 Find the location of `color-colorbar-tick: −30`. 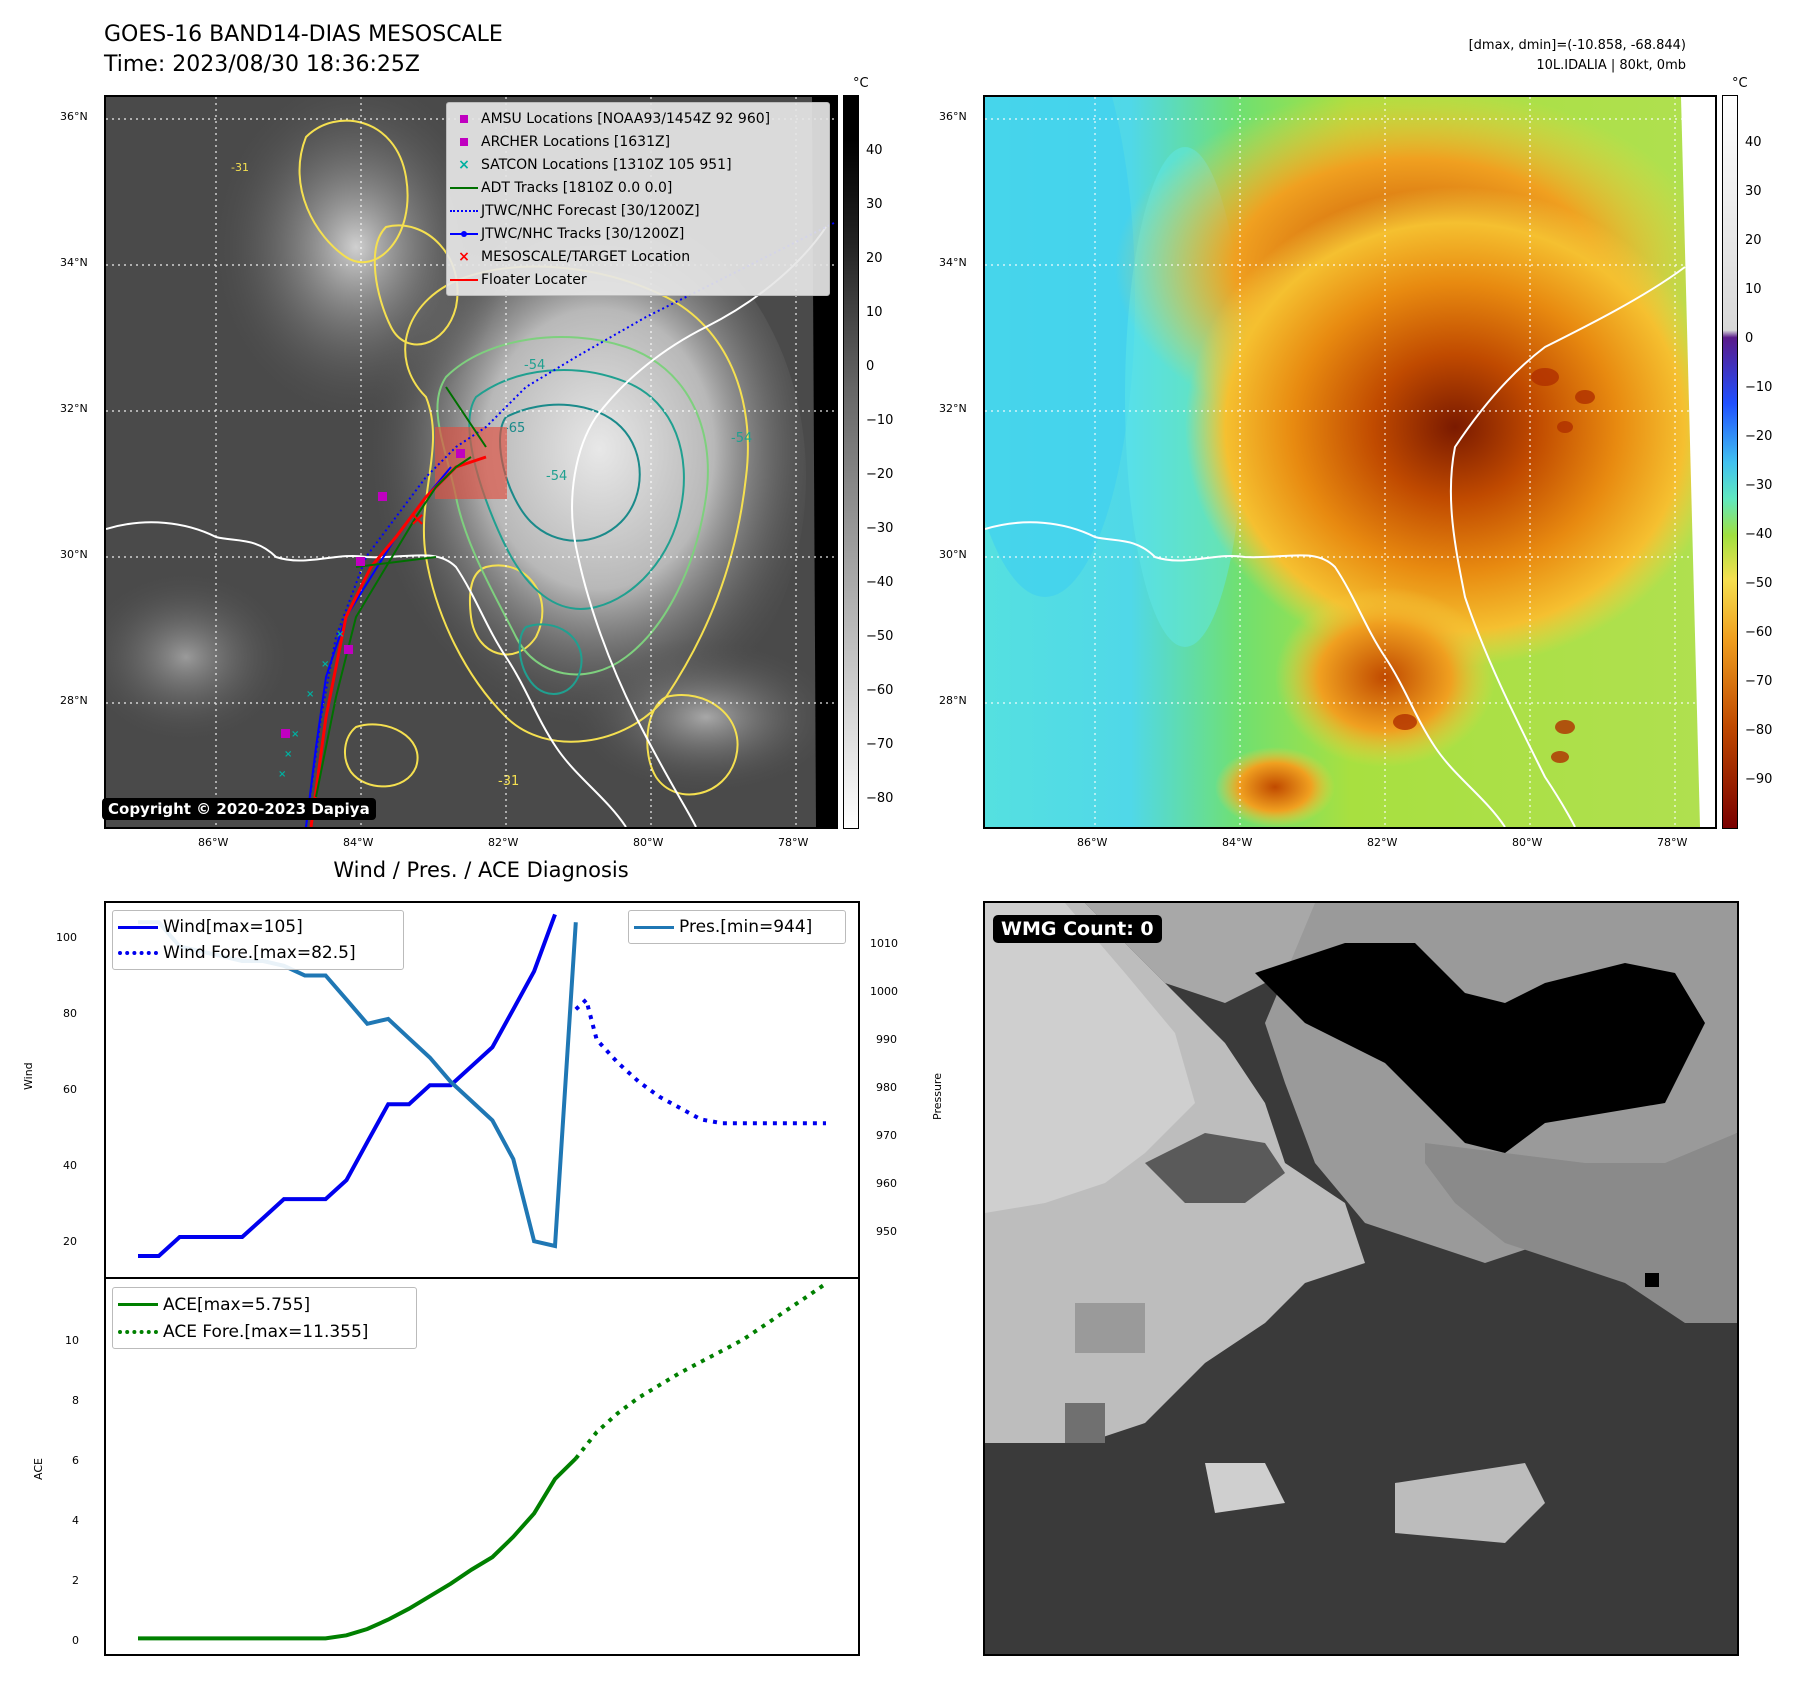

color-colorbar-tick: −30 is located at coordinates (1759, 485).